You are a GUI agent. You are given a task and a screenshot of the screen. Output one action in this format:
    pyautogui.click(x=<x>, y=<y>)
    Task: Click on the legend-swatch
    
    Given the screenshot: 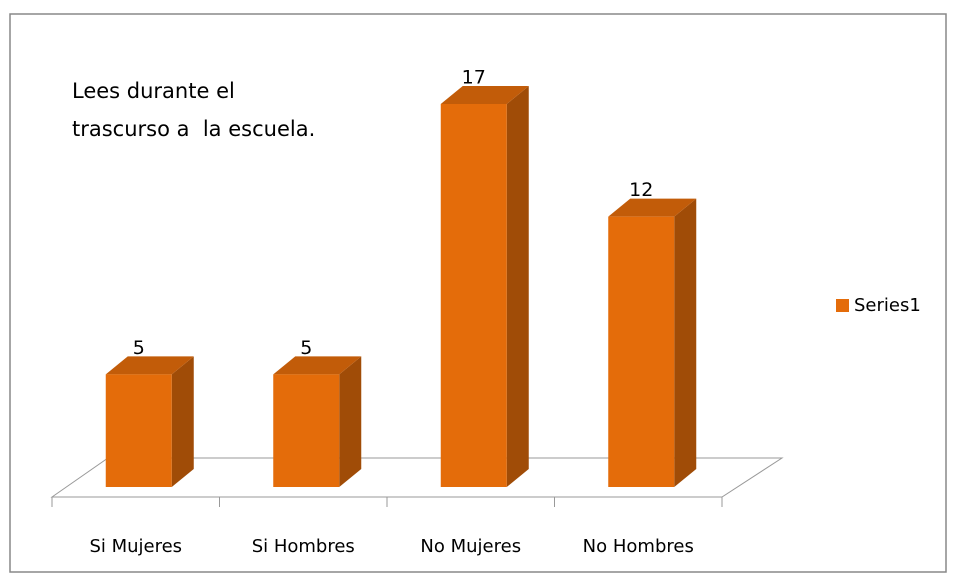 What is the action you would take?
    pyautogui.click(x=842, y=305)
    